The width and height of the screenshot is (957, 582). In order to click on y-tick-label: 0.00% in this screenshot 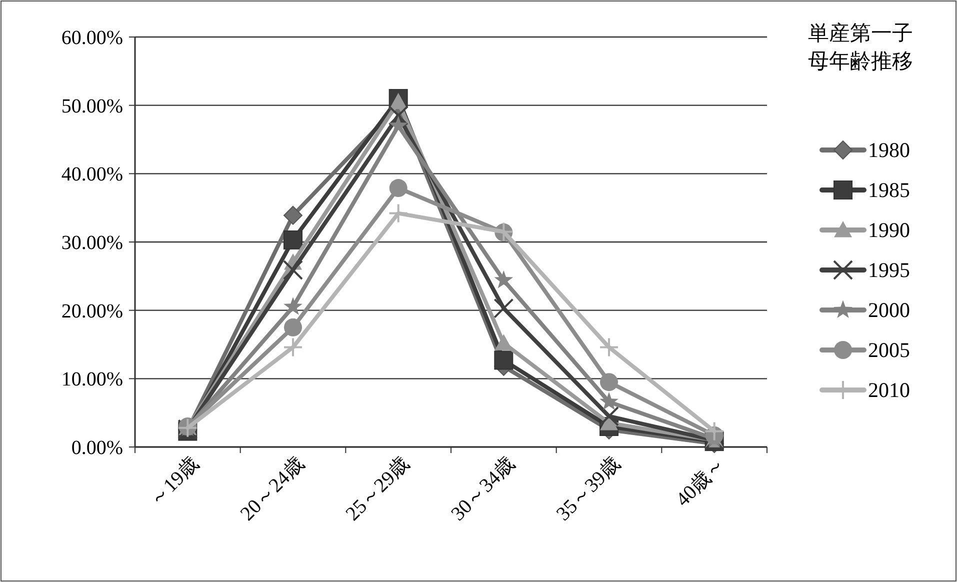, I will do `click(97, 448)`.